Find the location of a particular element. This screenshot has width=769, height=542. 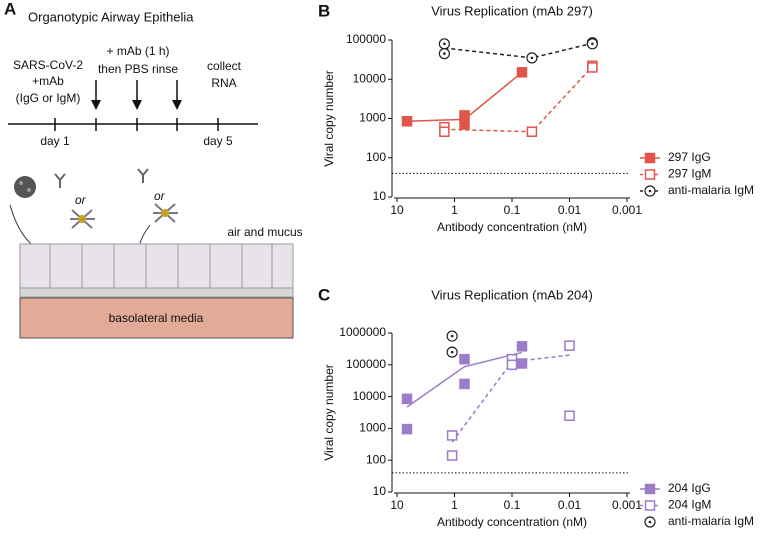

epithelium is located at coordinates (156, 266).